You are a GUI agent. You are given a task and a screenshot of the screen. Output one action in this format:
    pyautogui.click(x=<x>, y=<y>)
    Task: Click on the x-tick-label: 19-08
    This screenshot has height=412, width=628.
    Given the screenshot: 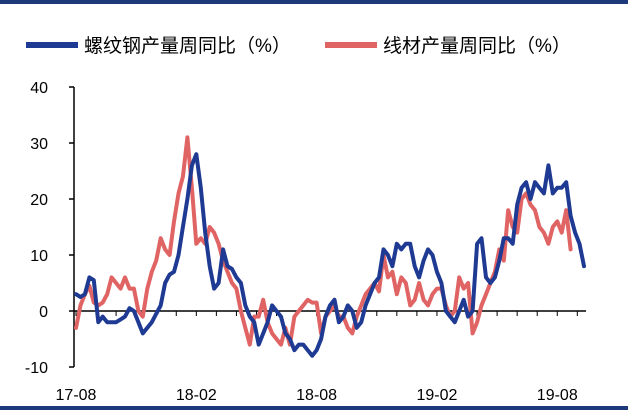 What is the action you would take?
    pyautogui.click(x=557, y=395)
    